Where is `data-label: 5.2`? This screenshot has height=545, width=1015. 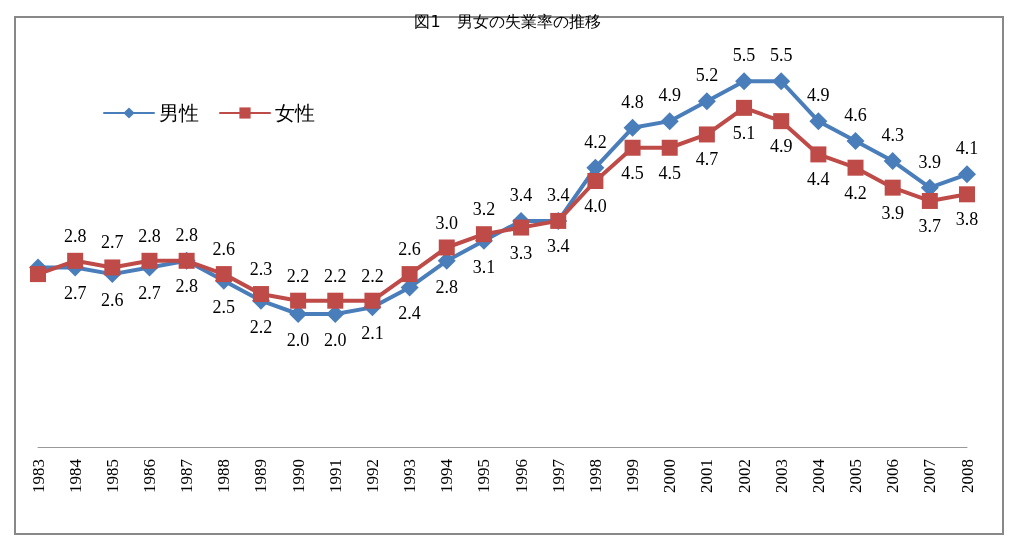 data-label: 5.2 is located at coordinates (707, 75).